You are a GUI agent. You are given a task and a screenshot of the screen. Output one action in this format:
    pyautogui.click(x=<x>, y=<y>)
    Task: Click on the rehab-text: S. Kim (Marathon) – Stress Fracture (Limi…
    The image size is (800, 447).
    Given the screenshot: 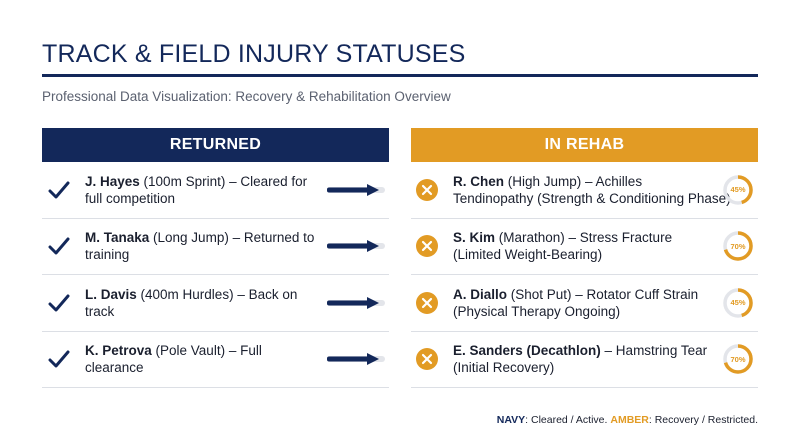 What is the action you would take?
    pyautogui.click(x=595, y=246)
    